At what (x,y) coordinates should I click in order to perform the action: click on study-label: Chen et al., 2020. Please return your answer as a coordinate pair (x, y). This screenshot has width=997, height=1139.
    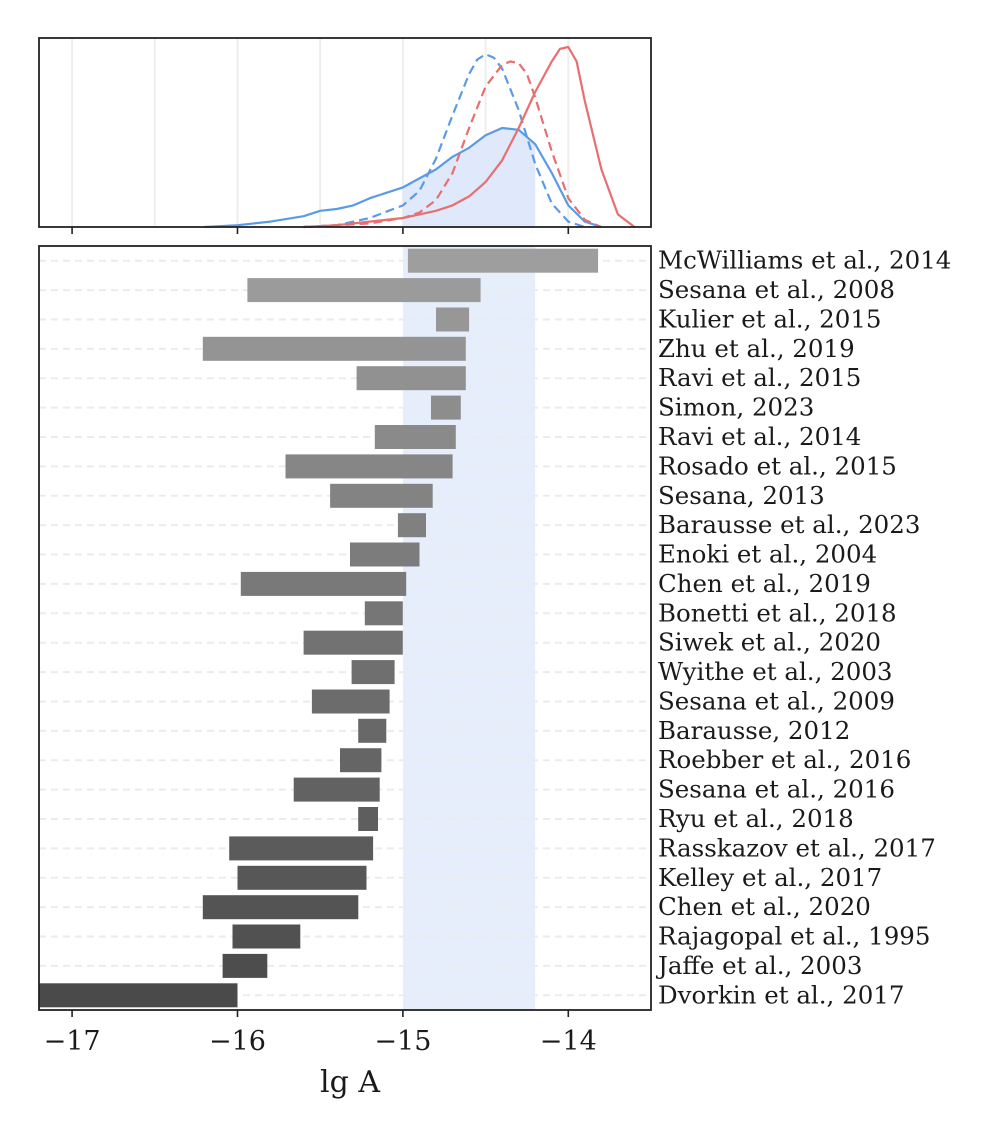
    Looking at the image, I should click on (764, 906).